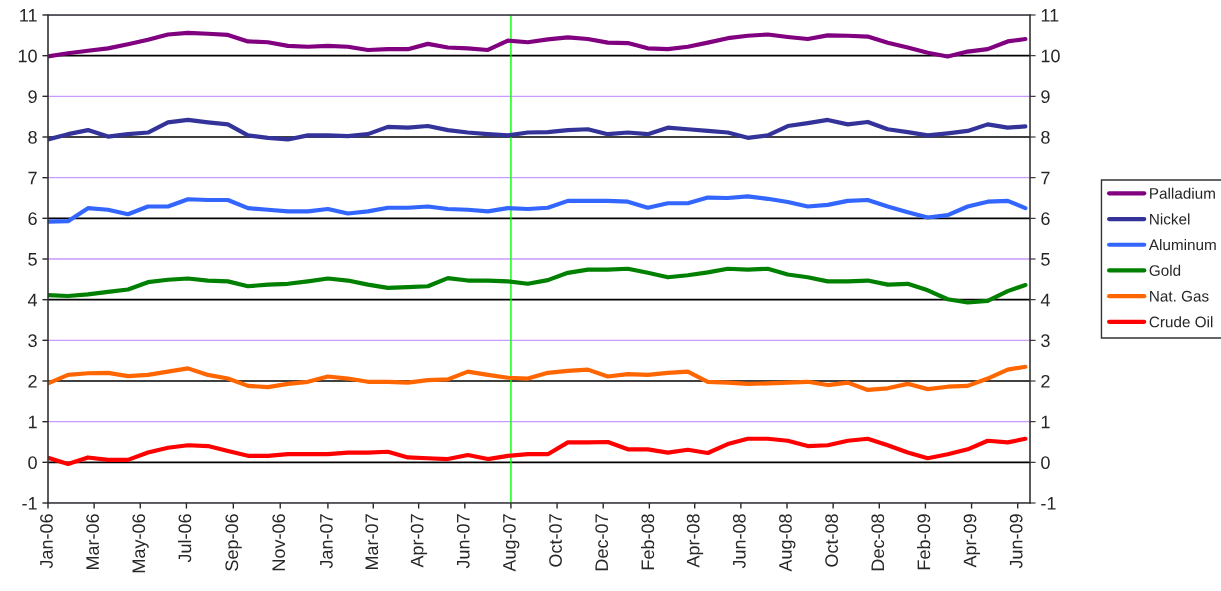 Image resolution: width=1221 pixels, height=591 pixels. I want to click on x-tick-label: Oct-07, so click(555, 540).